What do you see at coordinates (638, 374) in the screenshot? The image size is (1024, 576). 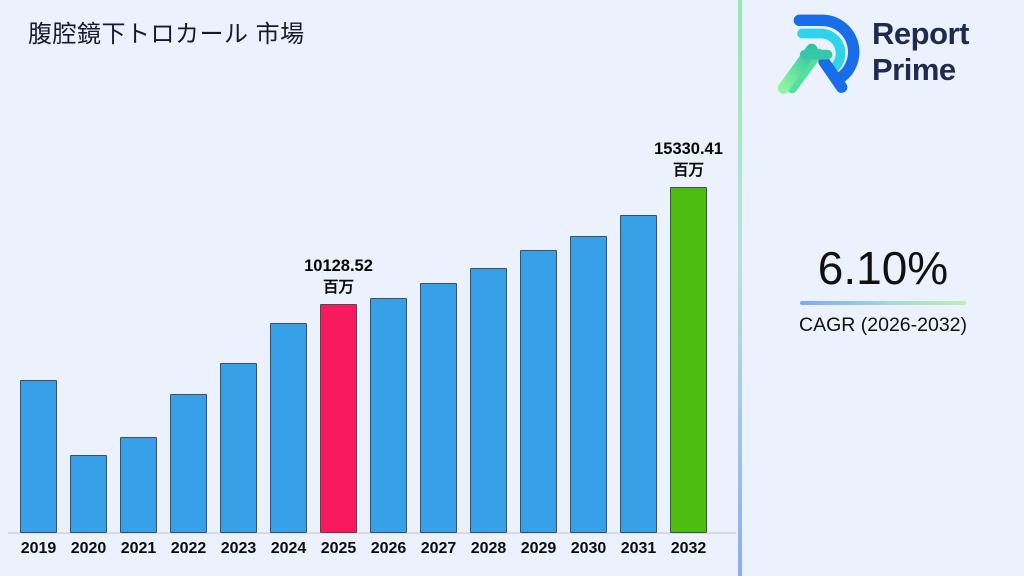 I see `bar-2031` at bounding box center [638, 374].